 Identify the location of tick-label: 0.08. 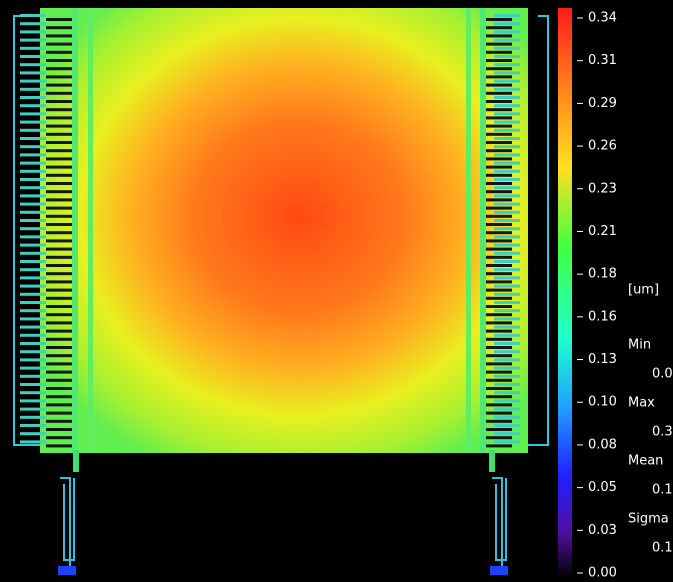
(602, 444).